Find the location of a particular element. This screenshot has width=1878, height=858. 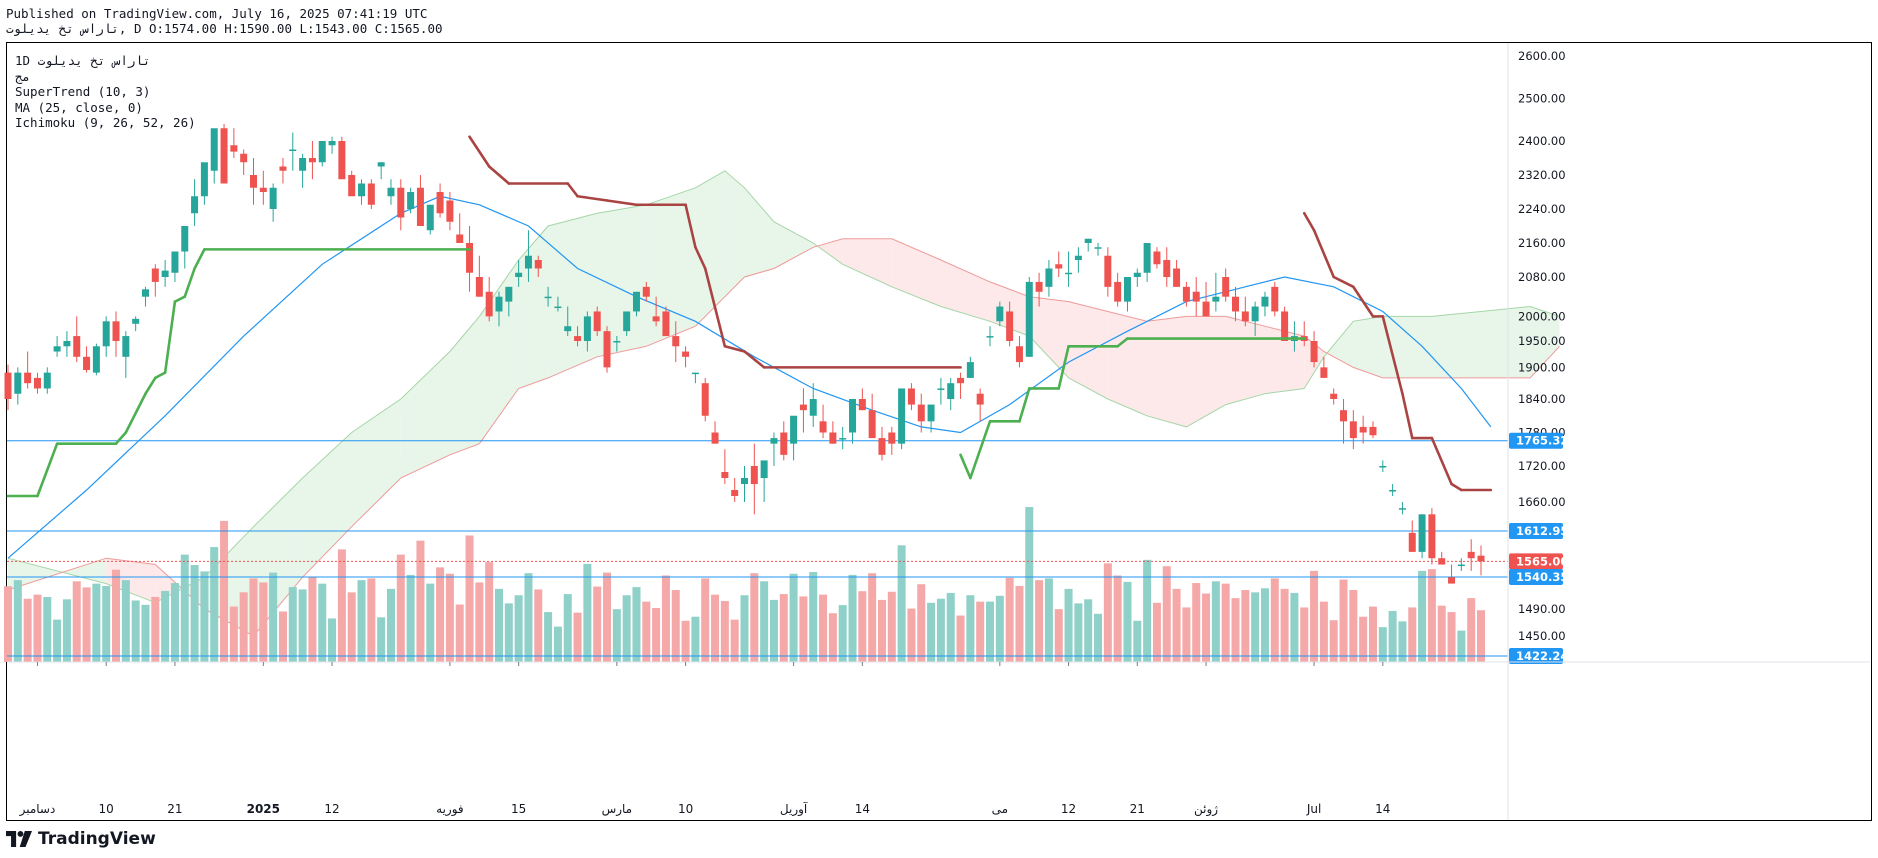

tradingview-footer: TradingView is located at coordinates (81, 839).